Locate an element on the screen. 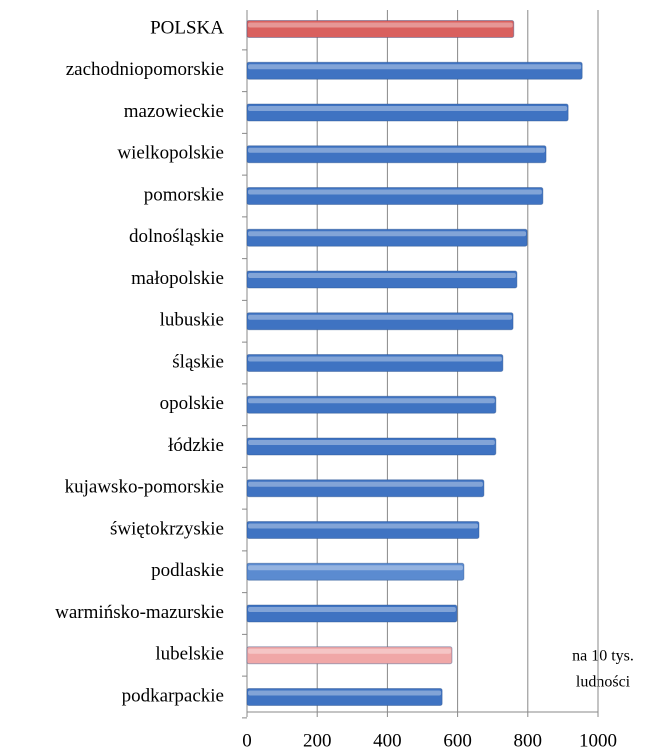 The height and width of the screenshot is (753, 646). y-tick-label: dolnośląskie is located at coordinates (176, 236).